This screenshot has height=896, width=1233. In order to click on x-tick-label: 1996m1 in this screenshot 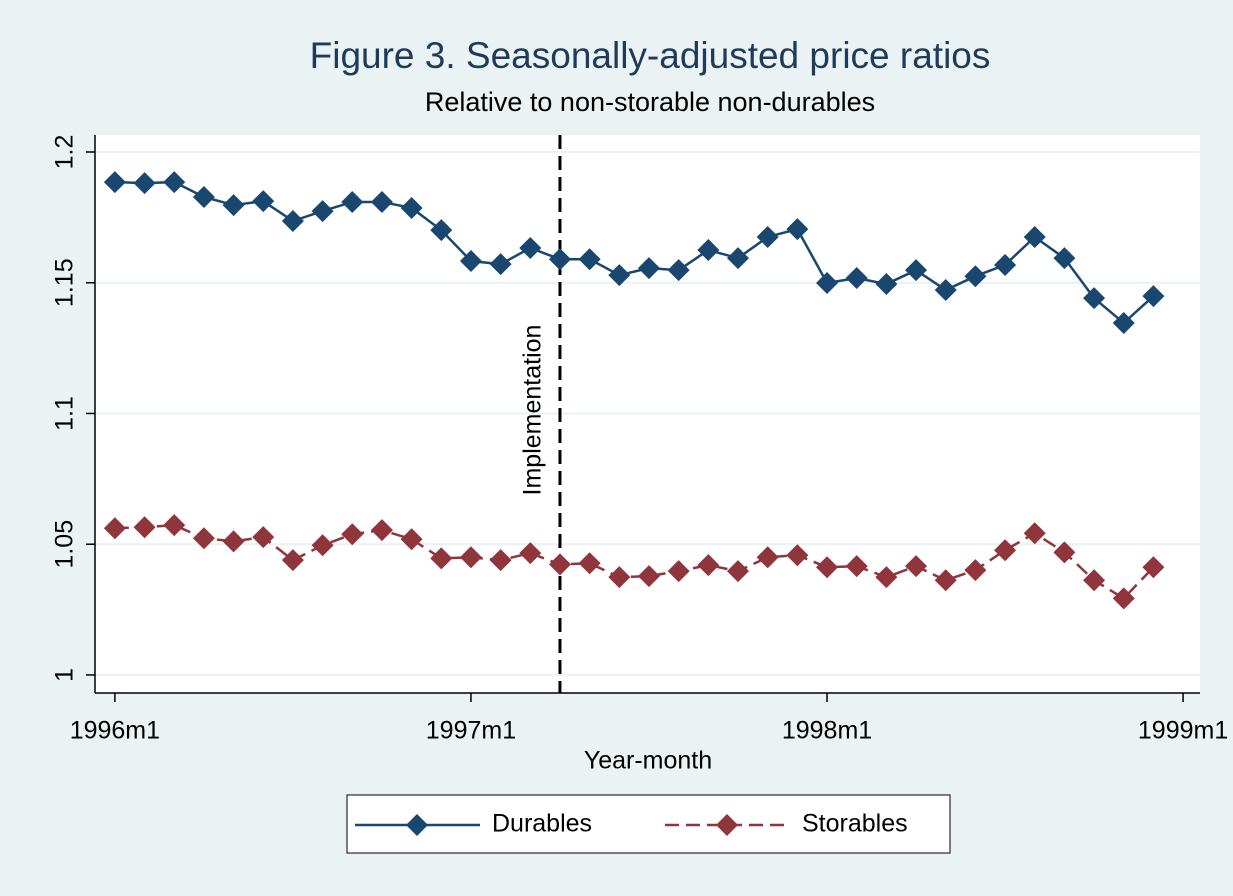, I will do `click(115, 731)`.